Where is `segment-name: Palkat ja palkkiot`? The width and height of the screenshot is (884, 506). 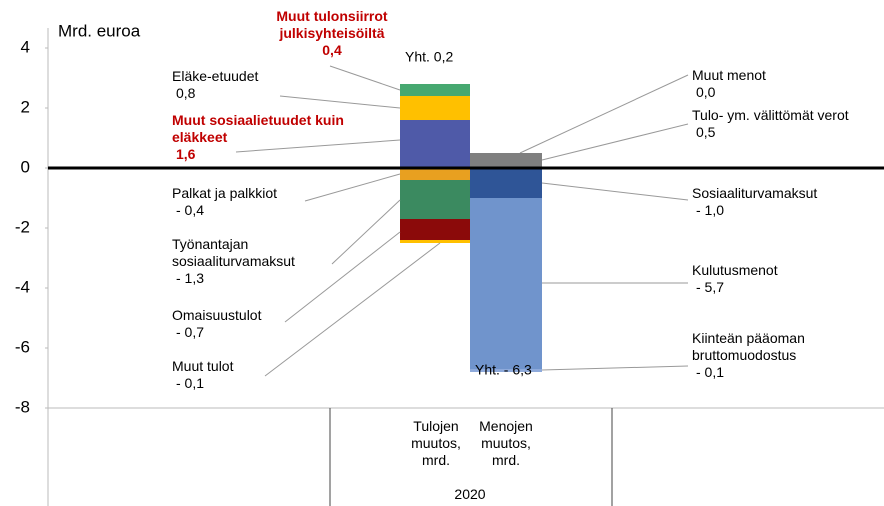 segment-name: Palkat ja palkkiot is located at coordinates (225, 193).